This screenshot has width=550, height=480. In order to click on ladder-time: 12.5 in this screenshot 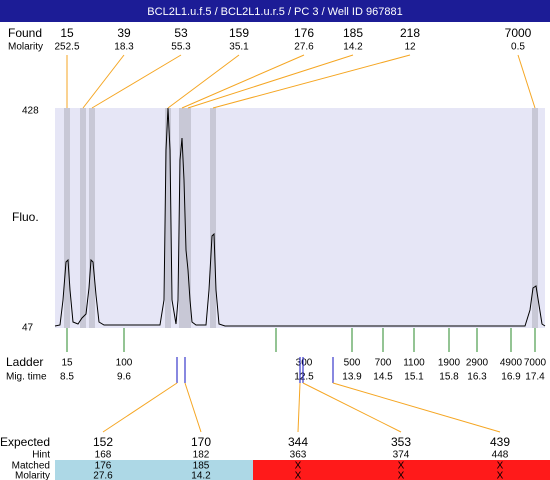, I will do `click(304, 377)`.